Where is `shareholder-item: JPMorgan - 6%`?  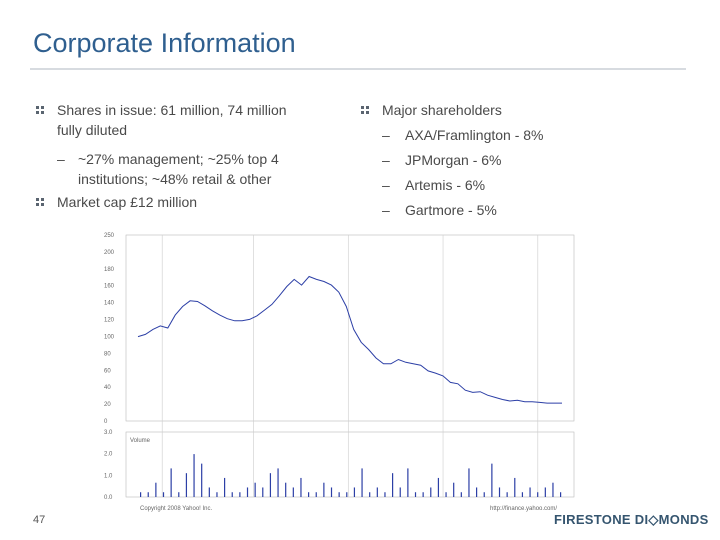 shareholder-item: JPMorgan - 6% is located at coordinates (453, 160).